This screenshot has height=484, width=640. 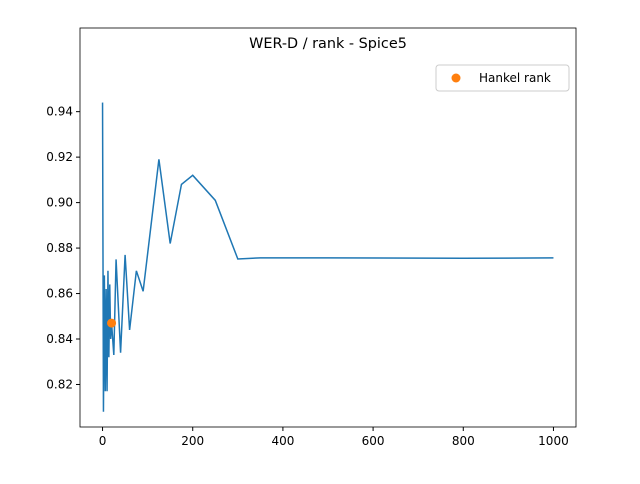 I want to click on y-tick-label: 0.84, so click(x=59, y=339).